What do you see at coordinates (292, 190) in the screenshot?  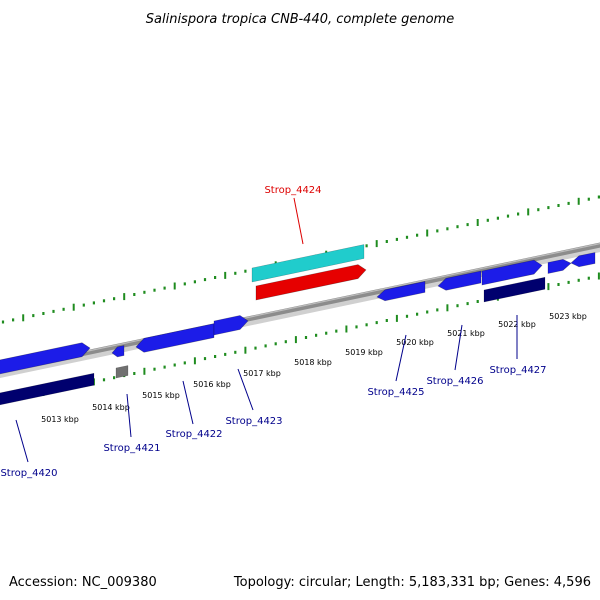 I see `gene-label-strop-4424: Strop_4424` at bounding box center [292, 190].